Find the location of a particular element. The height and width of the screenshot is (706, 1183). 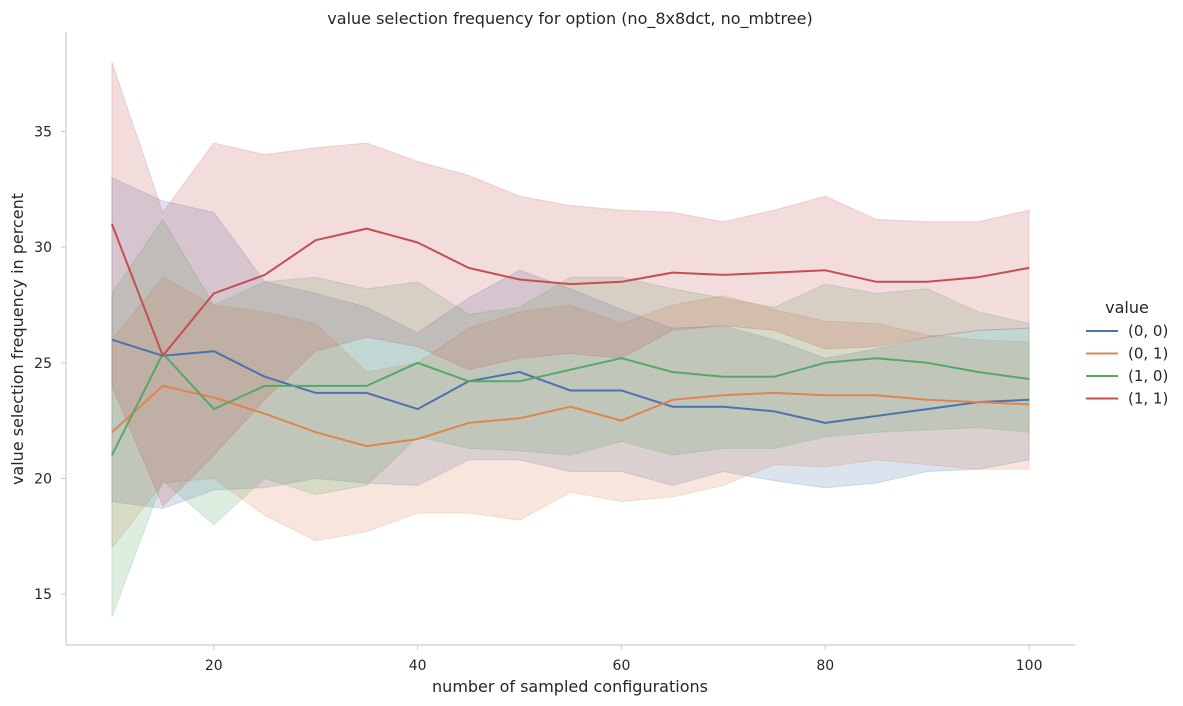

x-tick-label: 80 is located at coordinates (825, 666).